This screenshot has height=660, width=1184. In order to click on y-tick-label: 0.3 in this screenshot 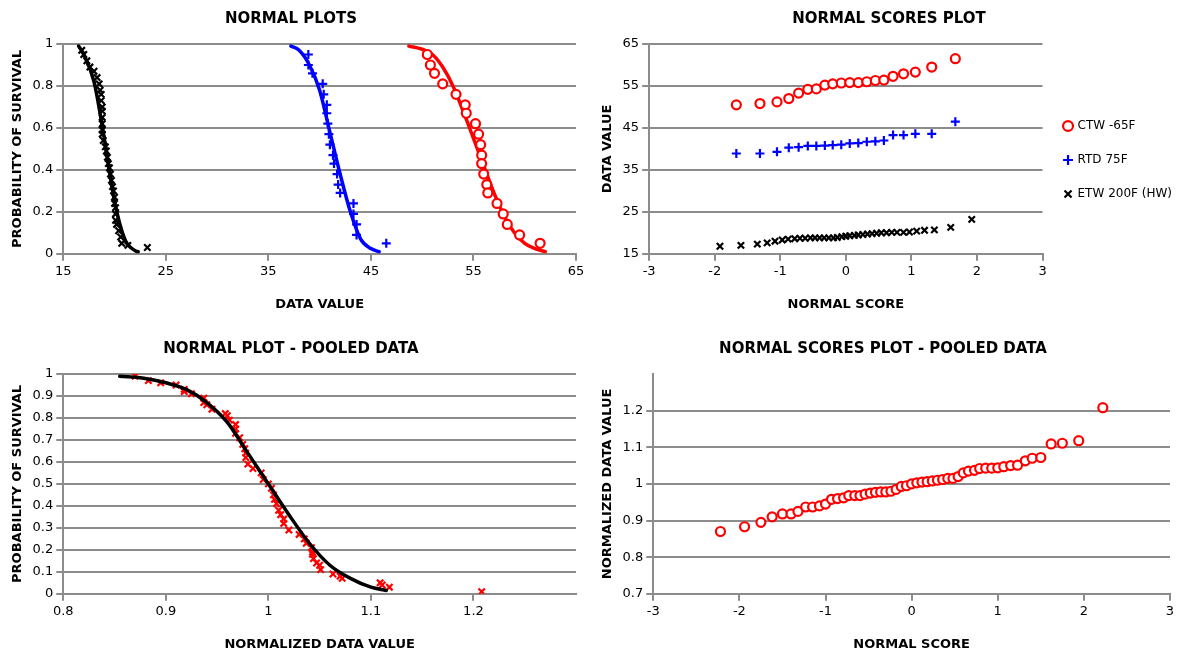, I will do `click(43, 527)`.